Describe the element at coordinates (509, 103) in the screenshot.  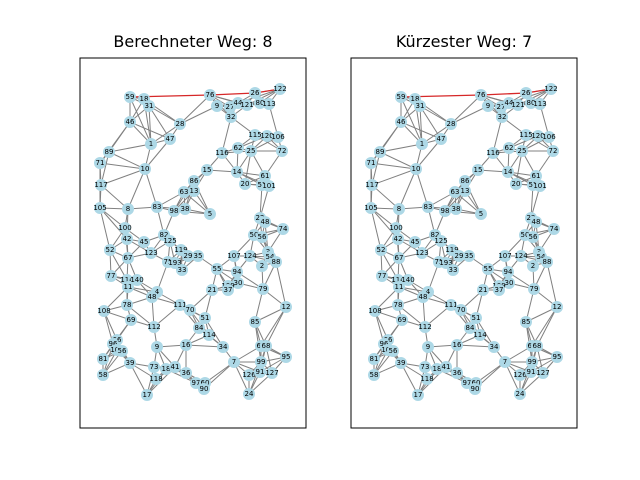
I see `node-label: 44` at that location.